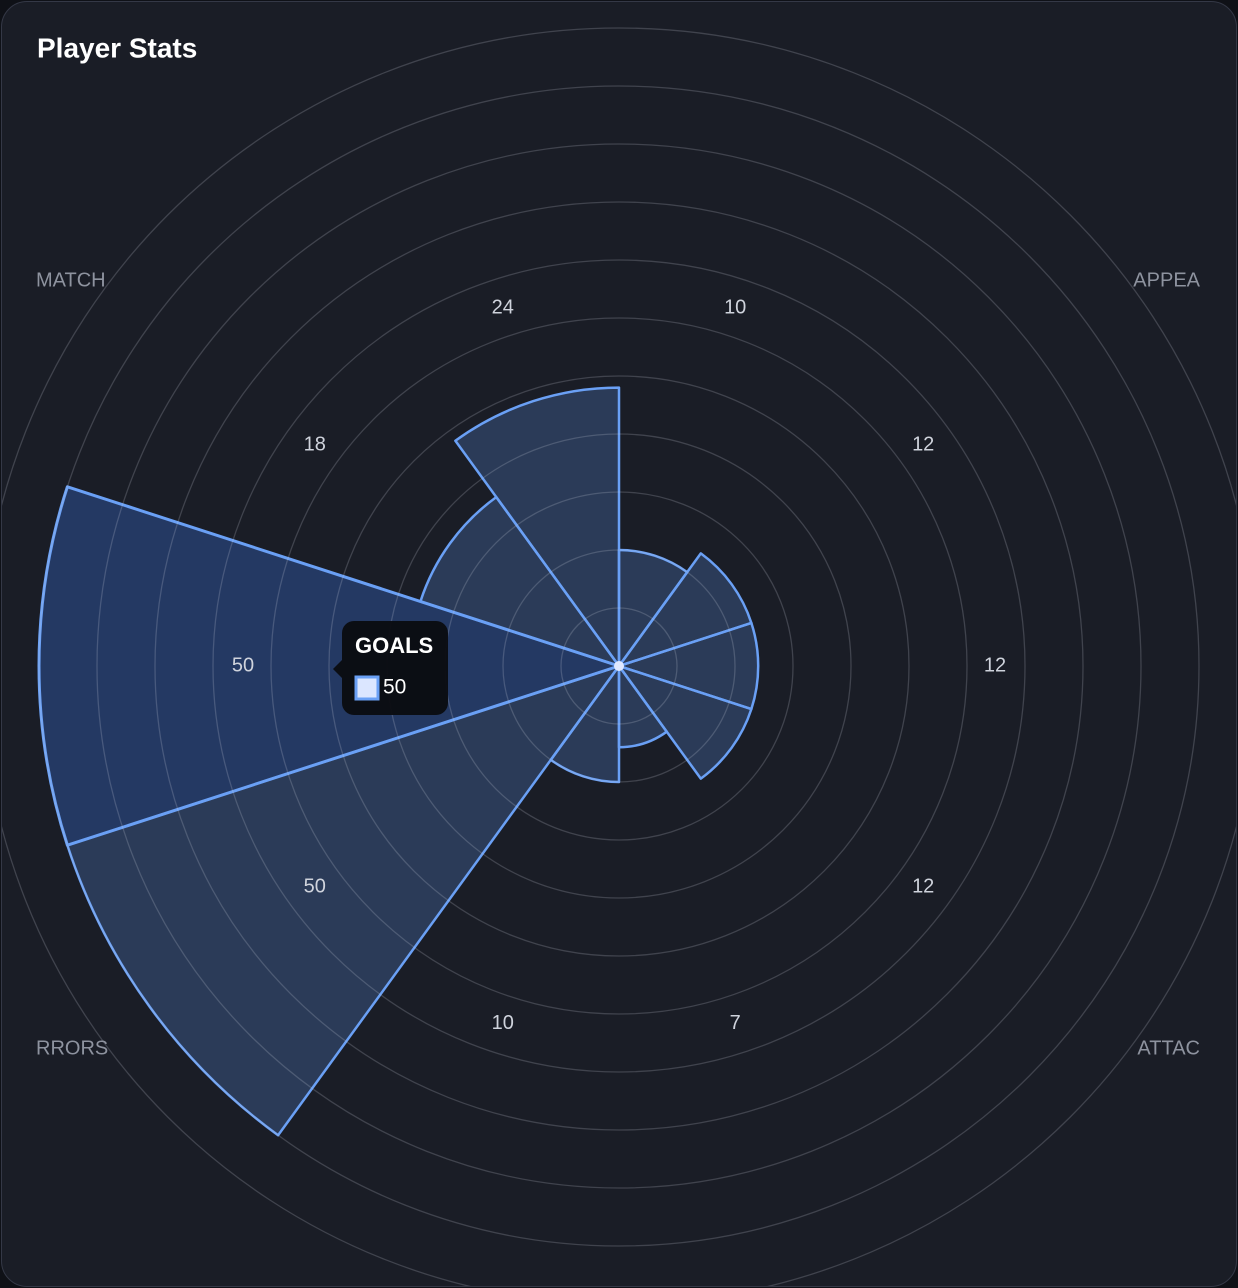 The width and height of the screenshot is (1238, 1288). What do you see at coordinates (390, 668) in the screenshot?
I see `tooltip: GOALS 50` at bounding box center [390, 668].